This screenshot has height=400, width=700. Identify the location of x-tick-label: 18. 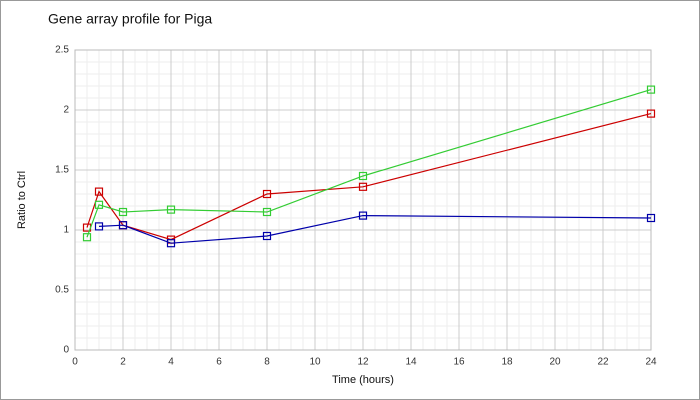
(507, 362).